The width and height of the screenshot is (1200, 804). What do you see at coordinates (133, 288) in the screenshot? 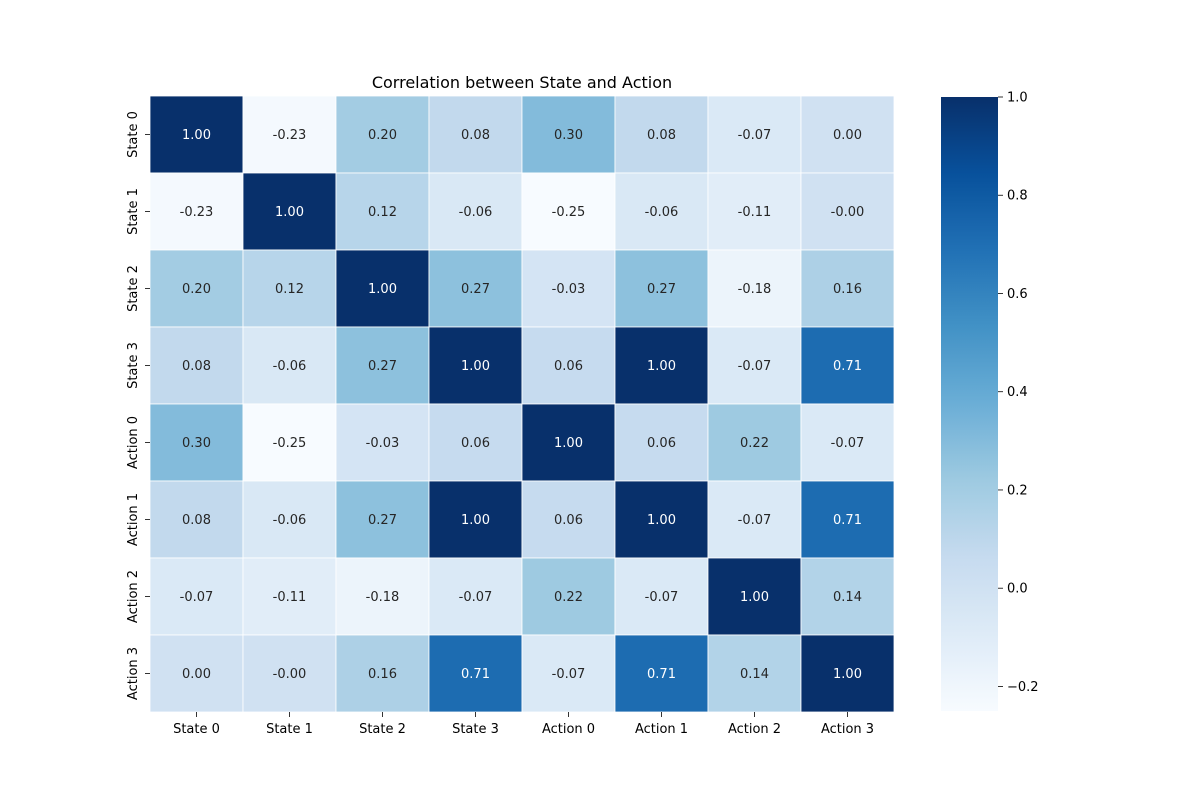
I see `y-tick-label: State 2` at bounding box center [133, 288].